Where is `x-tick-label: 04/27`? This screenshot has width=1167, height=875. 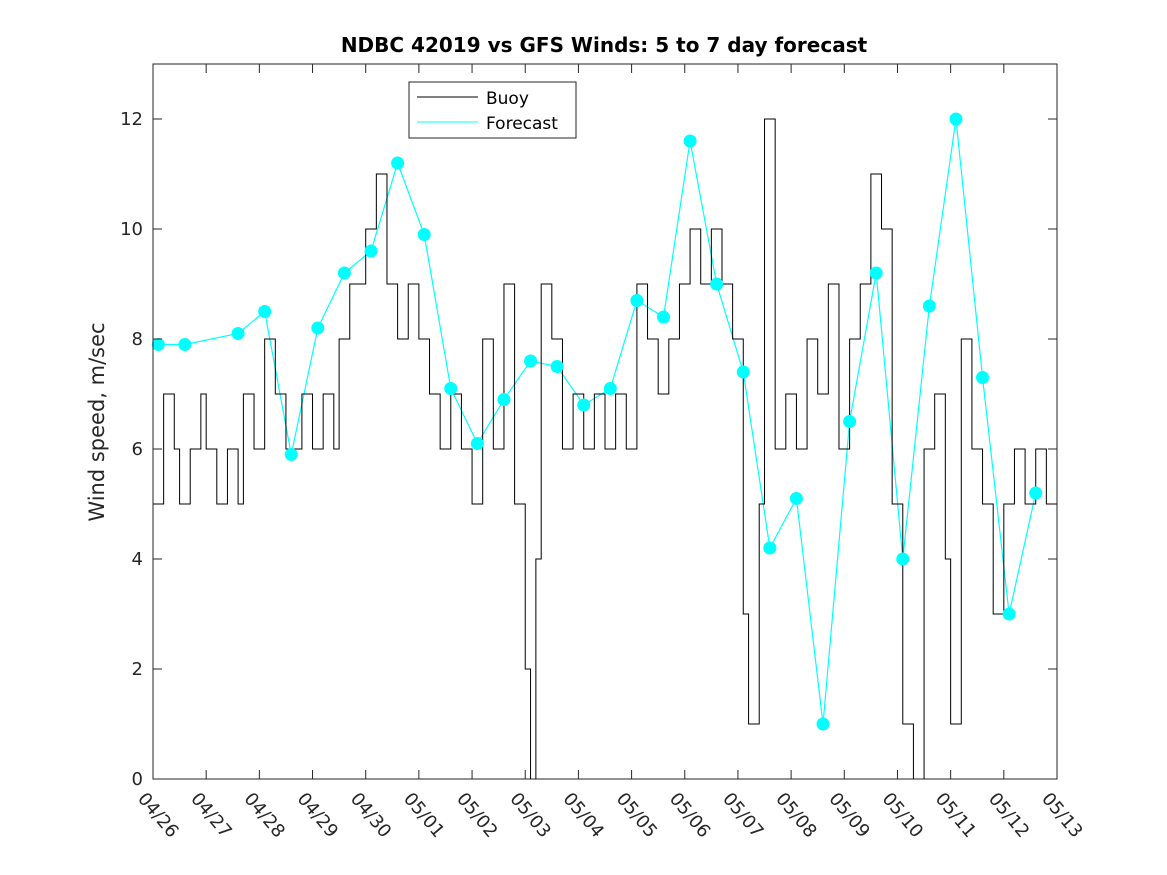 x-tick-label: 04/27 is located at coordinates (210, 815).